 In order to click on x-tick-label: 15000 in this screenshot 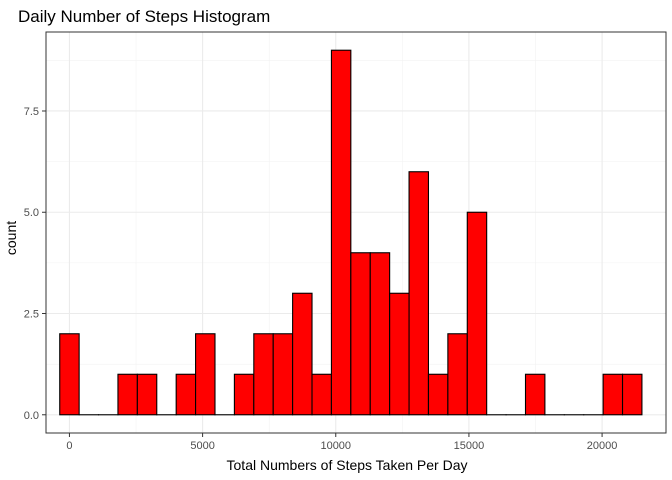, I will do `click(469, 446)`.